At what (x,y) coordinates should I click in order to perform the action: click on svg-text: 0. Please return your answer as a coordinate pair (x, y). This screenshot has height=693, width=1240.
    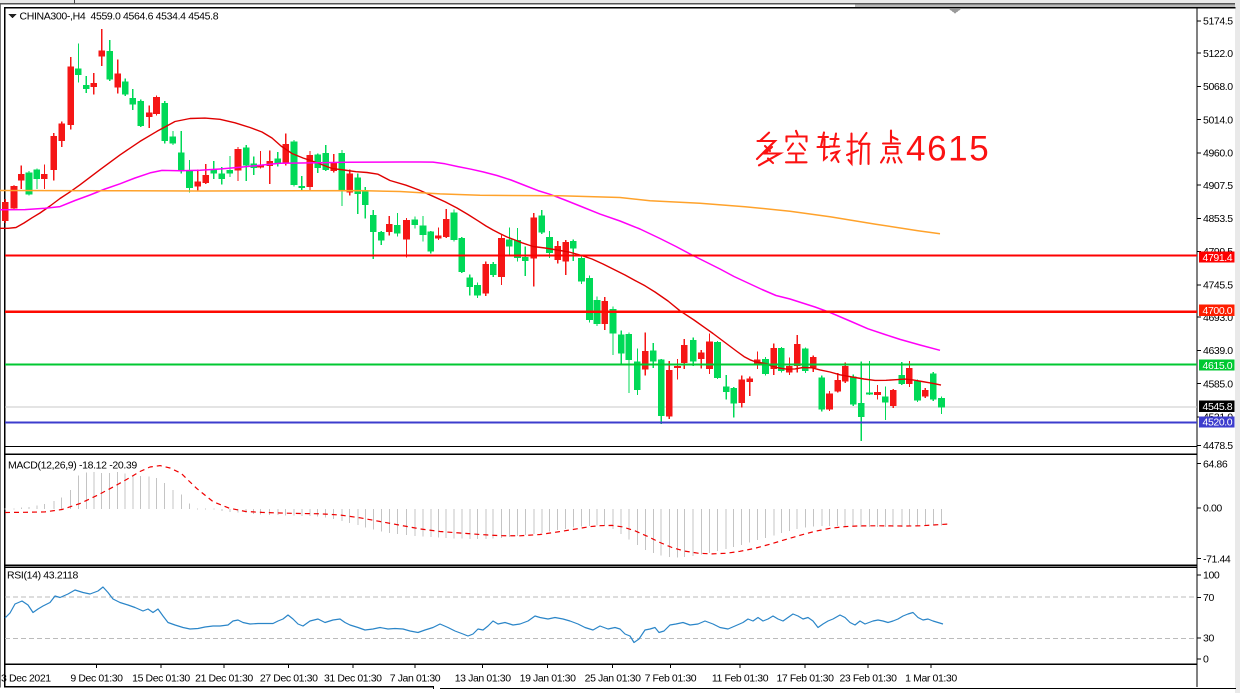
    Looking at the image, I should click on (1206, 660).